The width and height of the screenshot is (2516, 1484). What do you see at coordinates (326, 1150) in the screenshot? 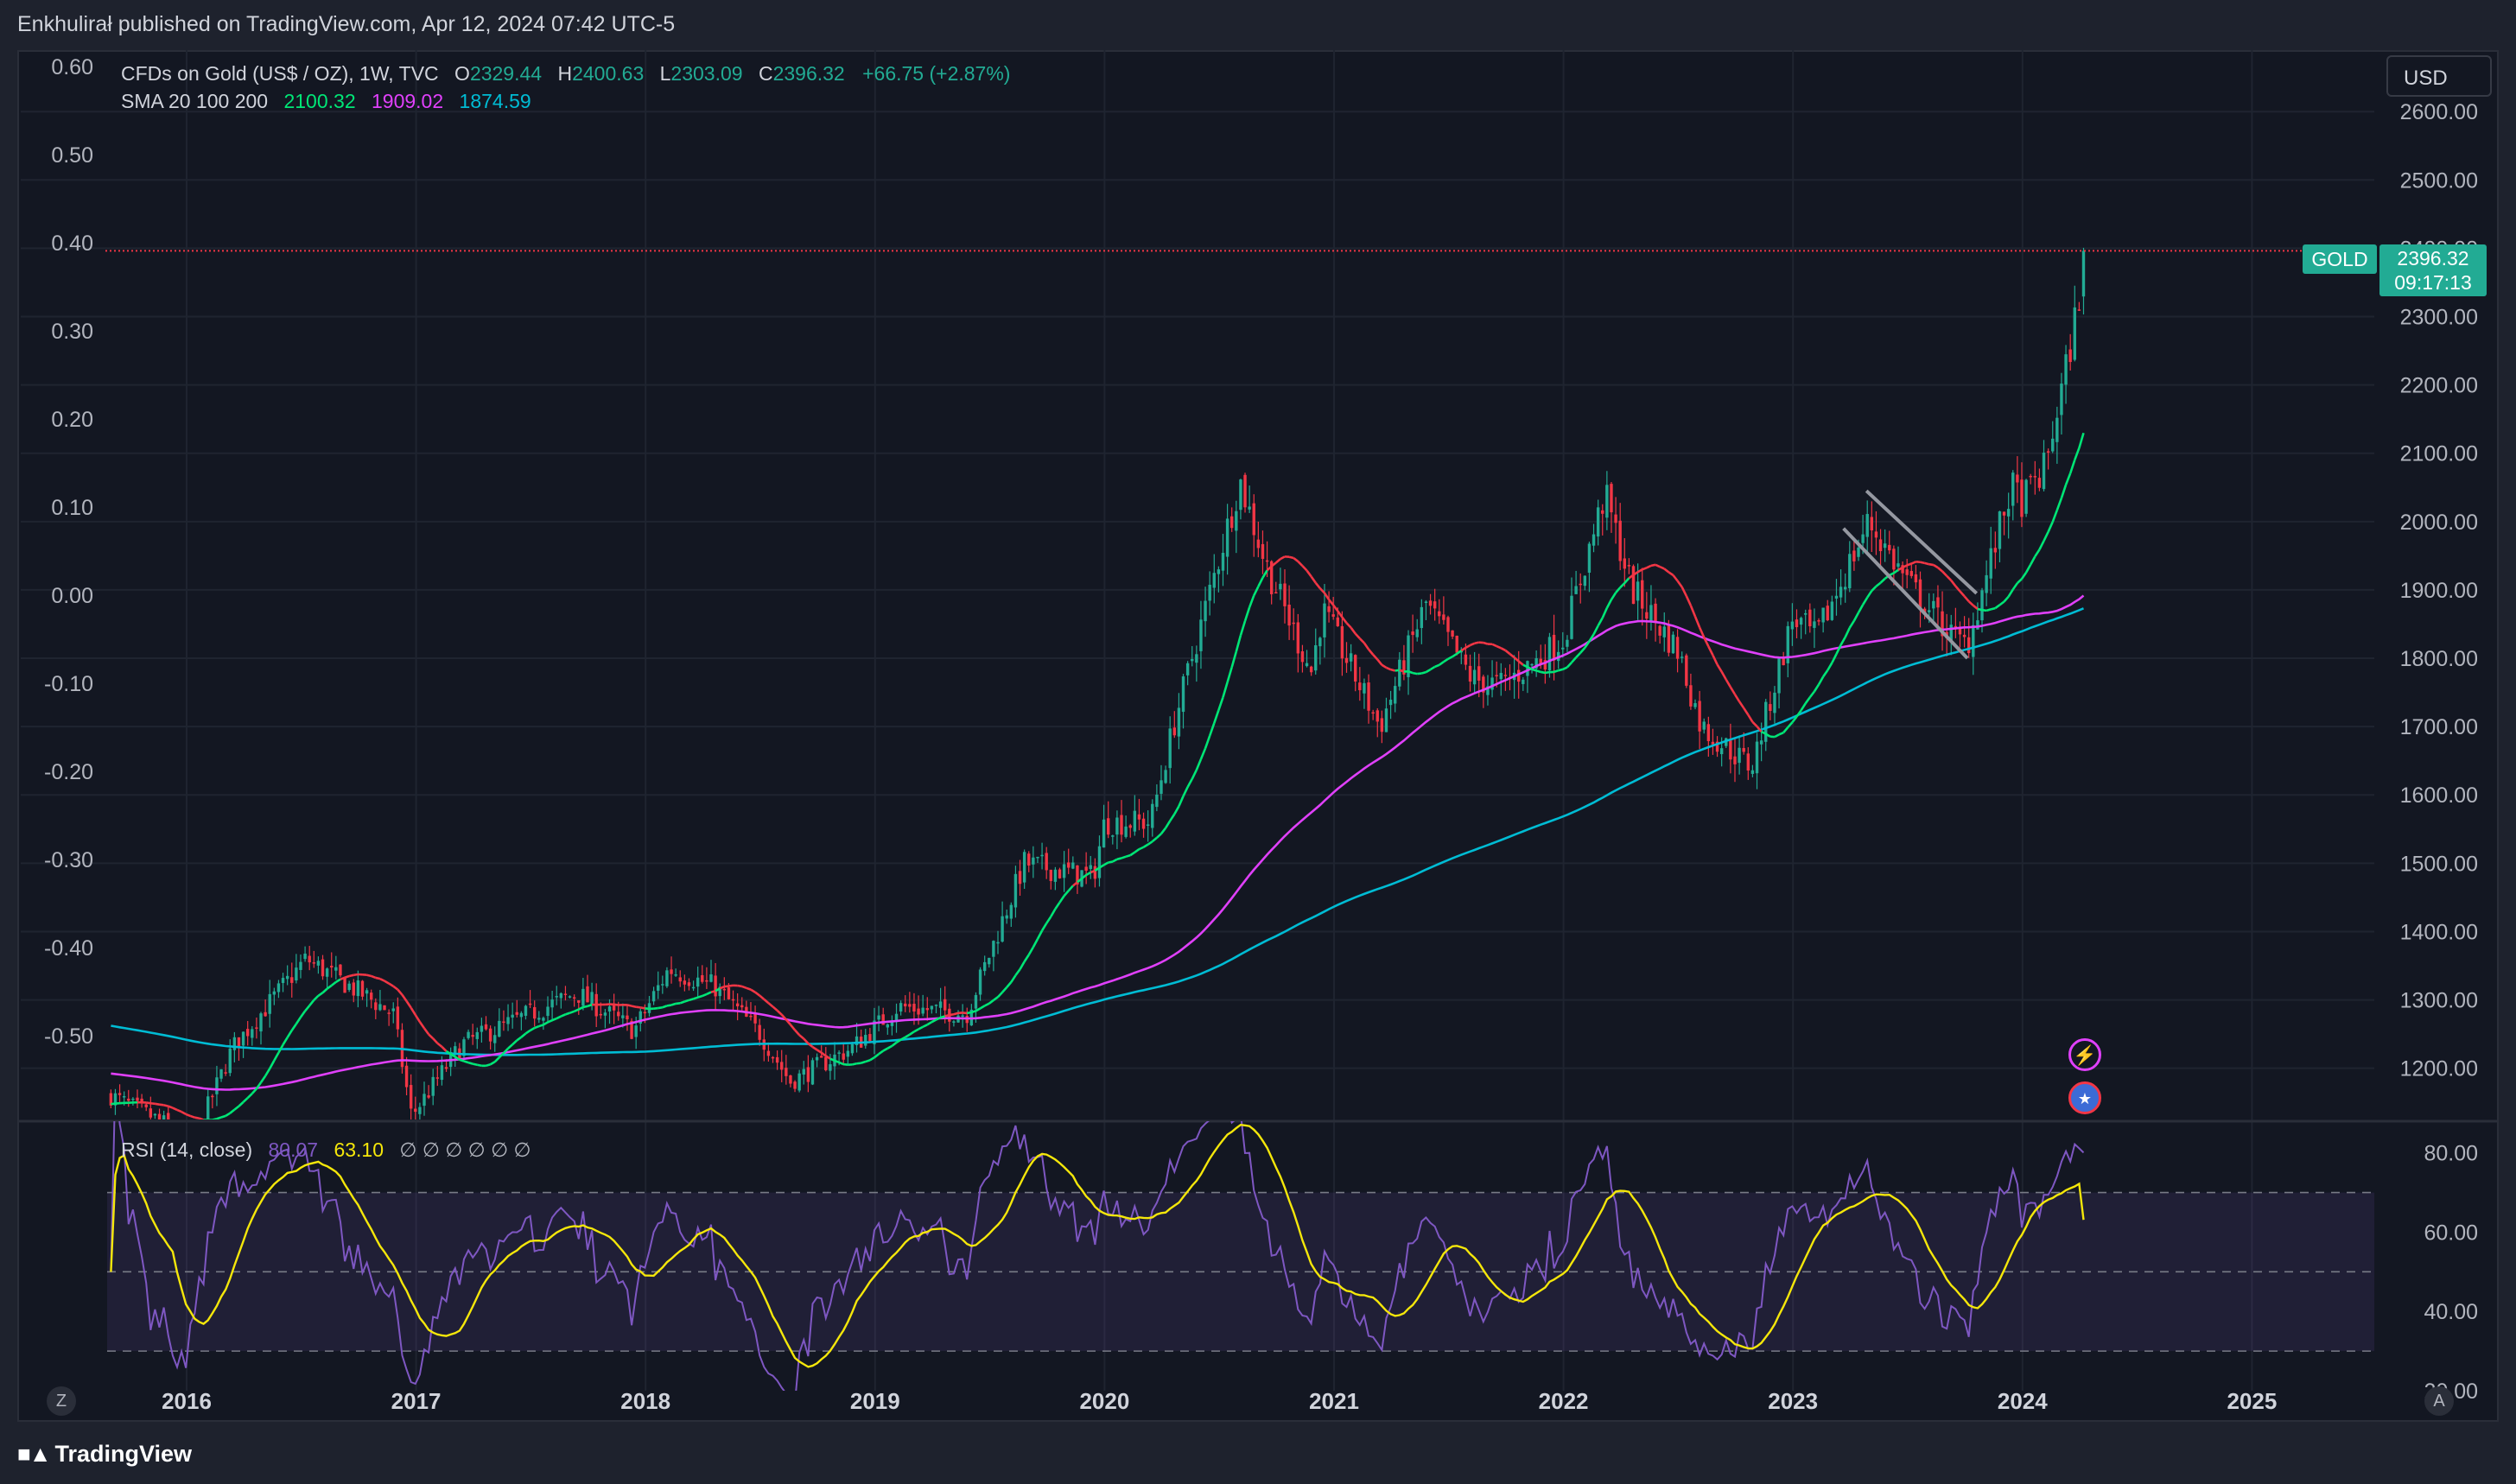
I see `rsi-legend: RSI (14, close) 80.07 63.10 ∅ ∅ ∅ ∅ ∅ ∅` at bounding box center [326, 1150].